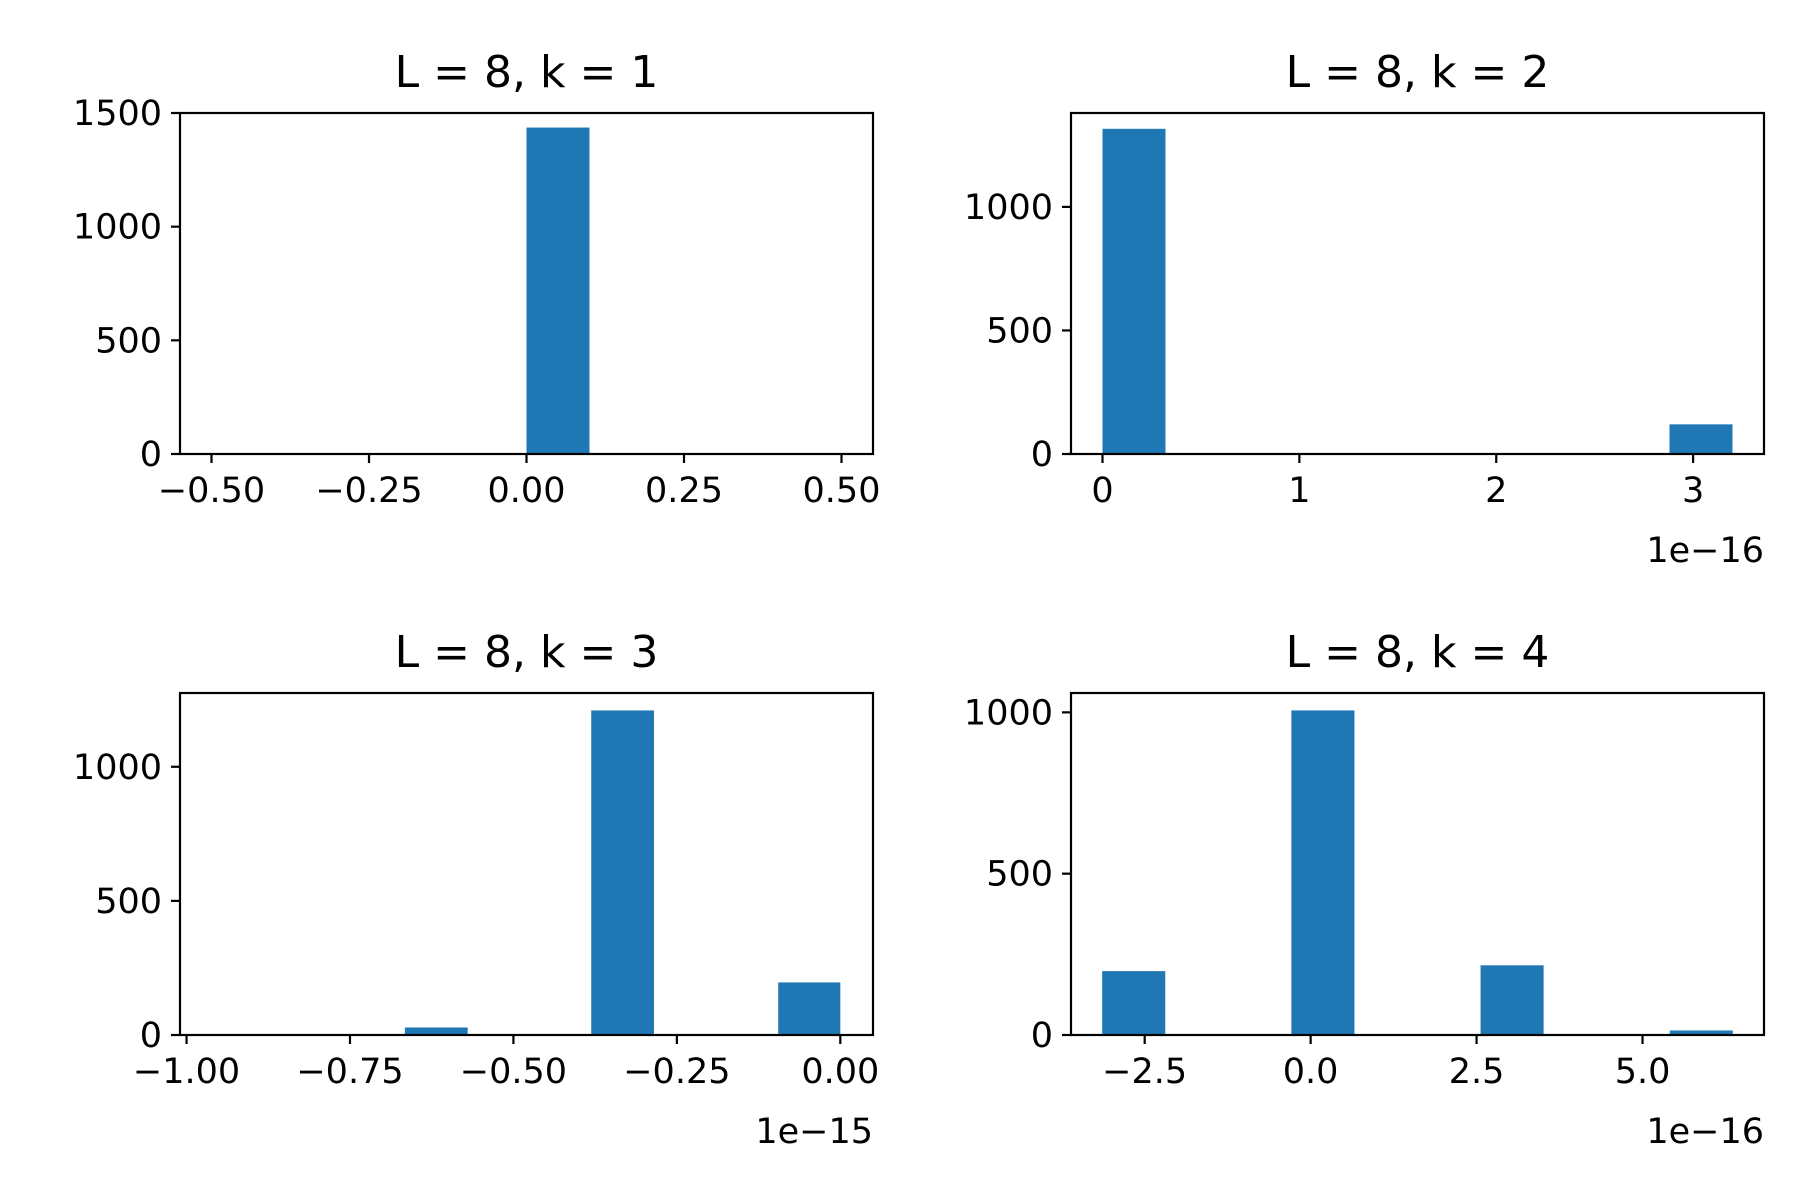  What do you see at coordinates (684, 491) in the screenshot?
I see `x-tick-label: 0.25` at bounding box center [684, 491].